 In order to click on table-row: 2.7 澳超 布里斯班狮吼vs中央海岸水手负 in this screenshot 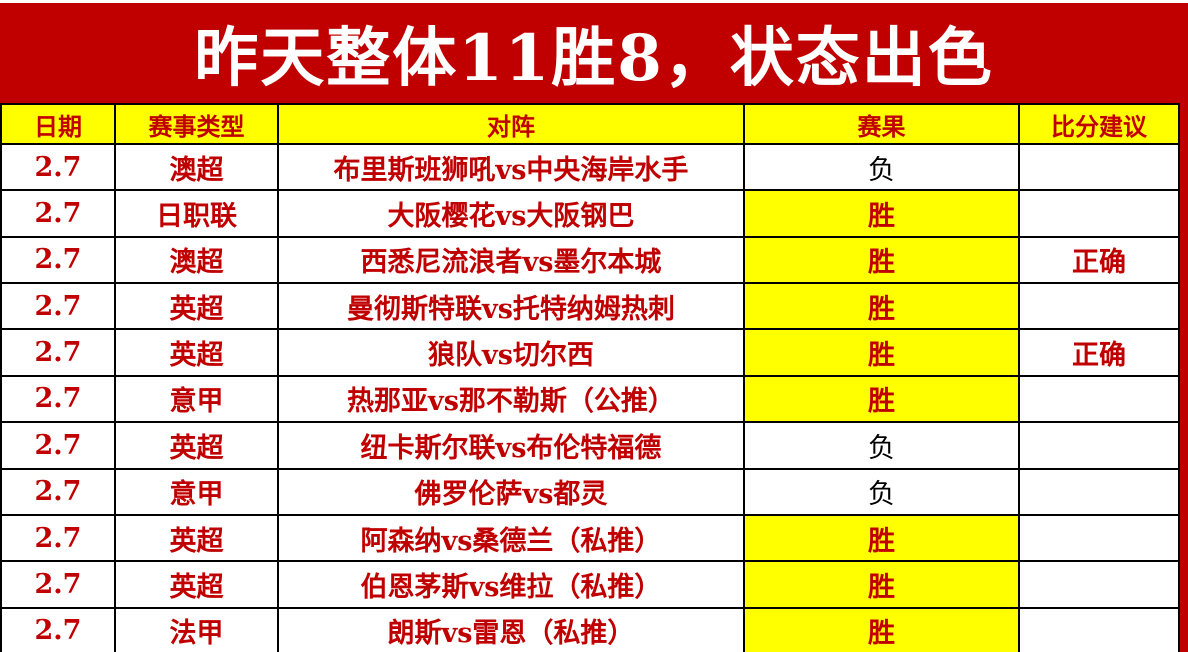, I will do `click(590, 168)`.